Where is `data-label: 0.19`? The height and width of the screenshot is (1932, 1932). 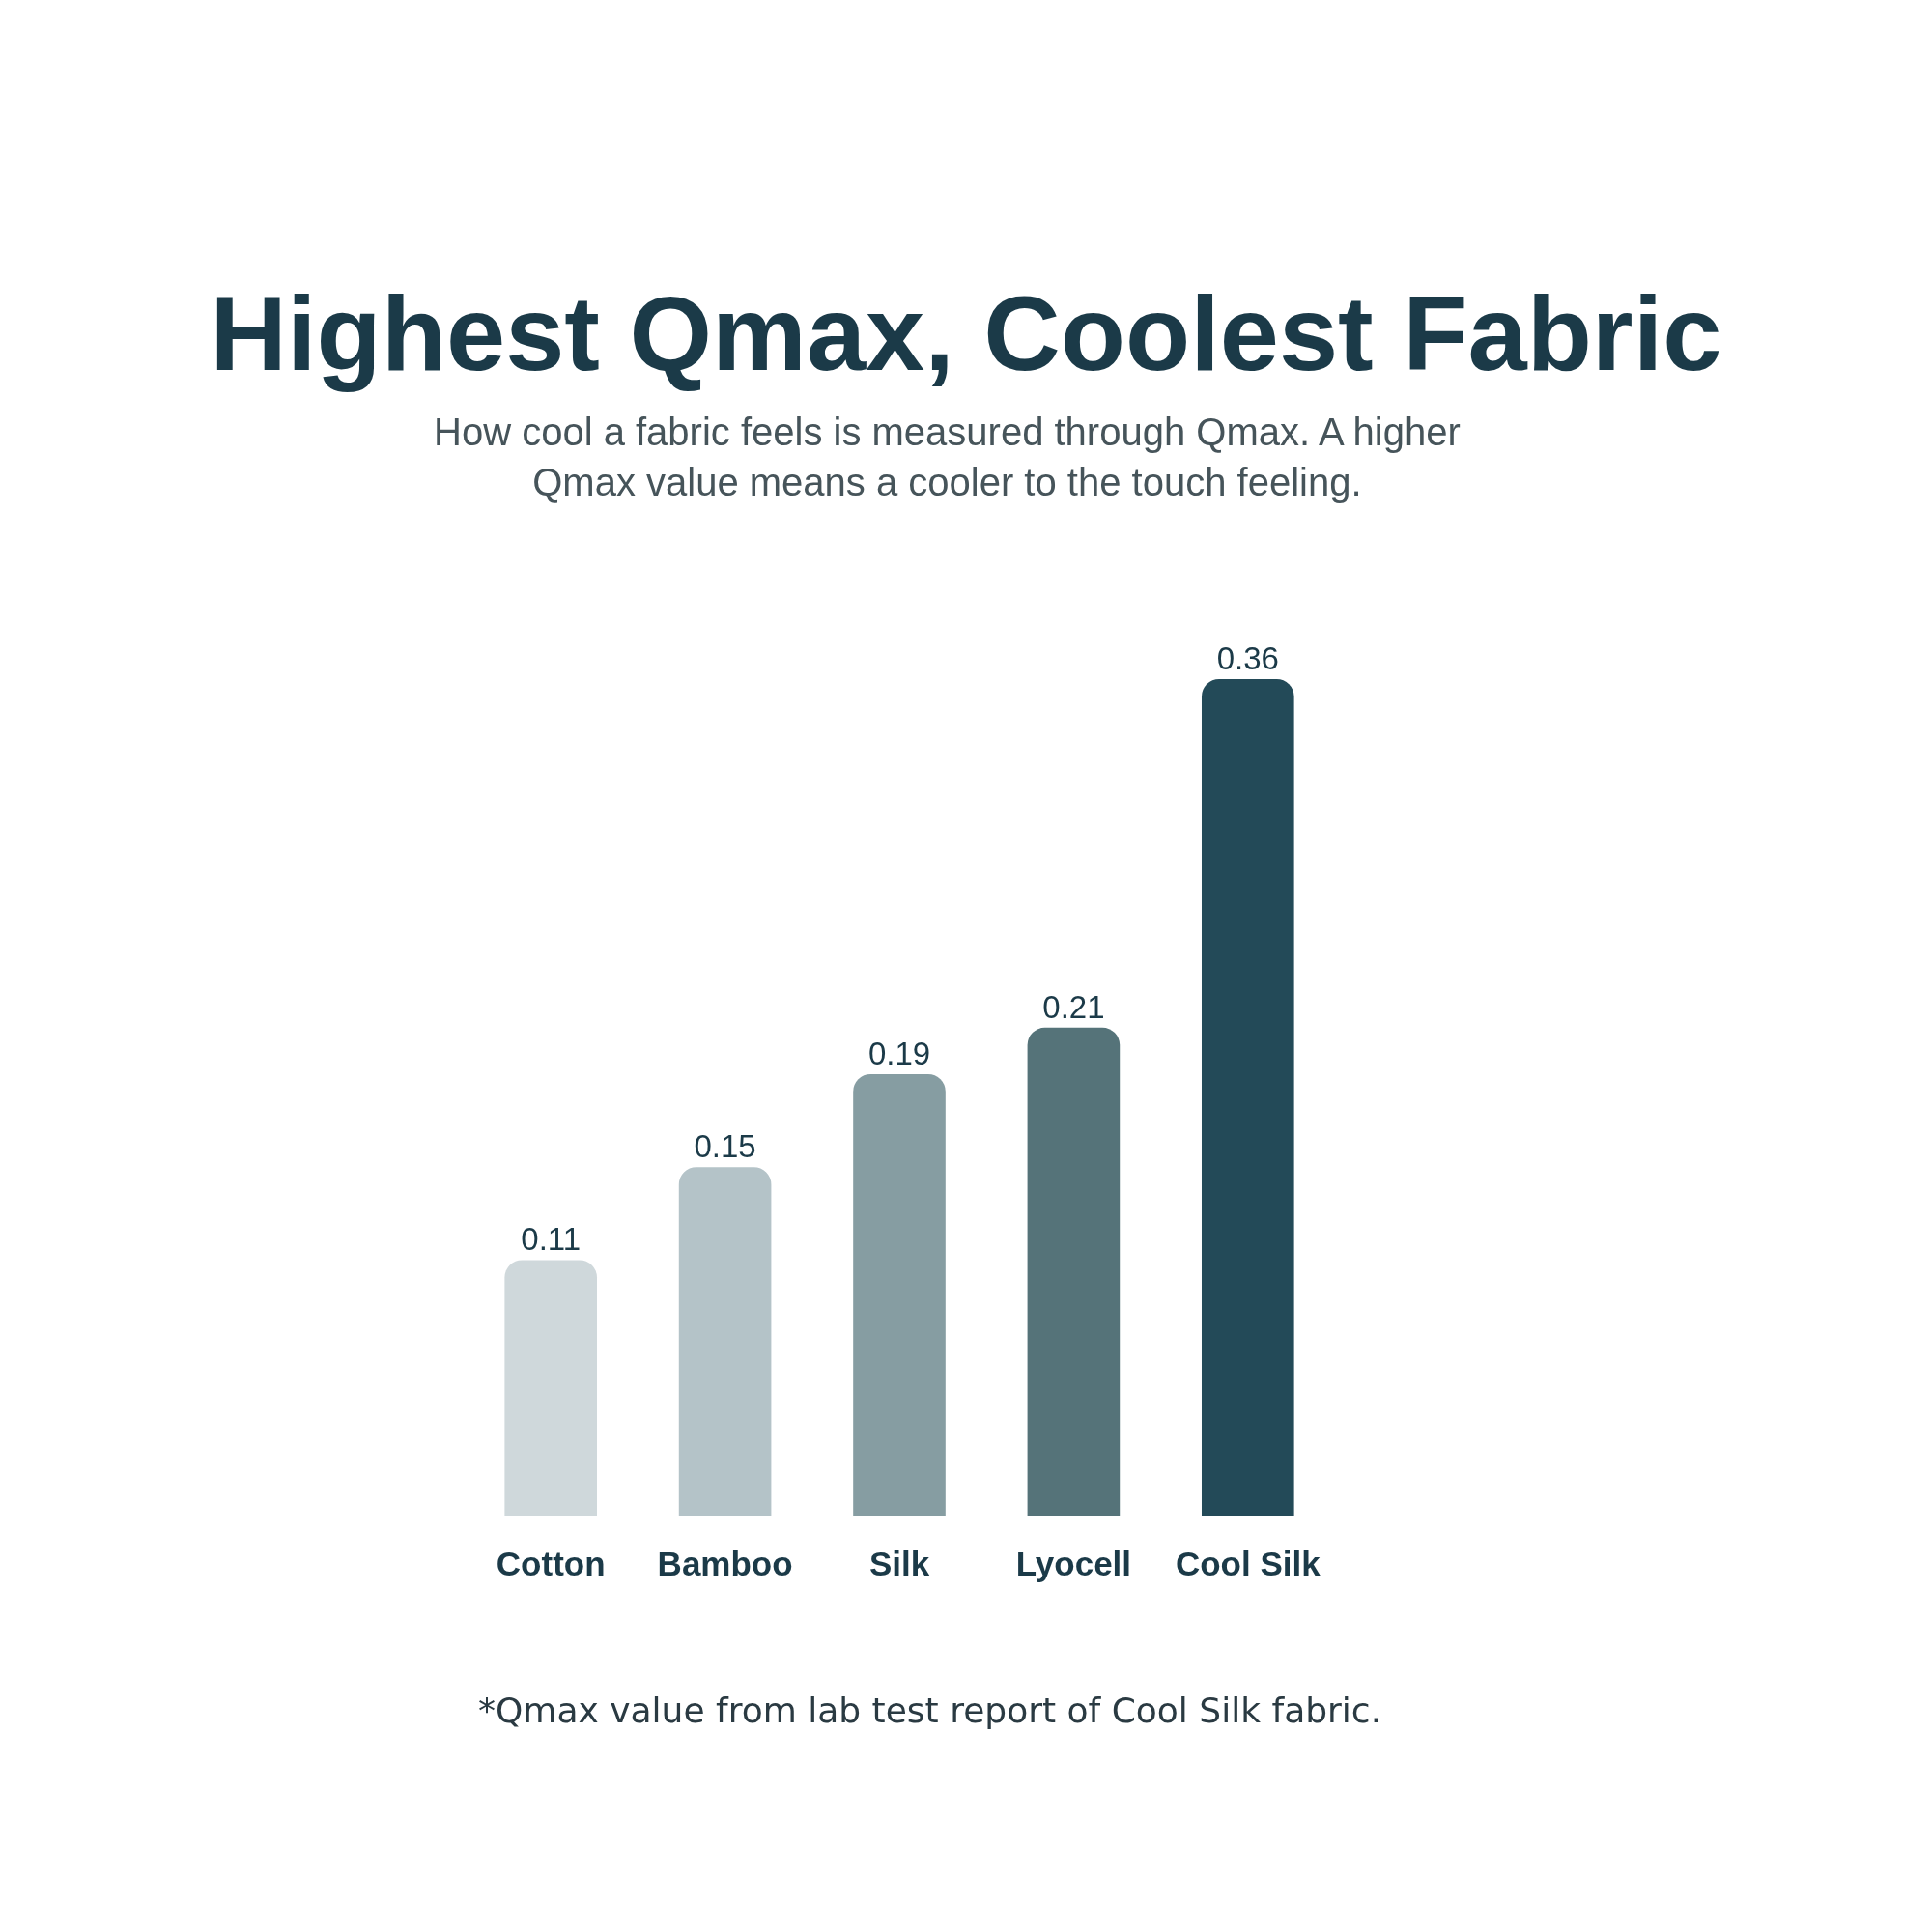 data-label: 0.19 is located at coordinates (899, 1053).